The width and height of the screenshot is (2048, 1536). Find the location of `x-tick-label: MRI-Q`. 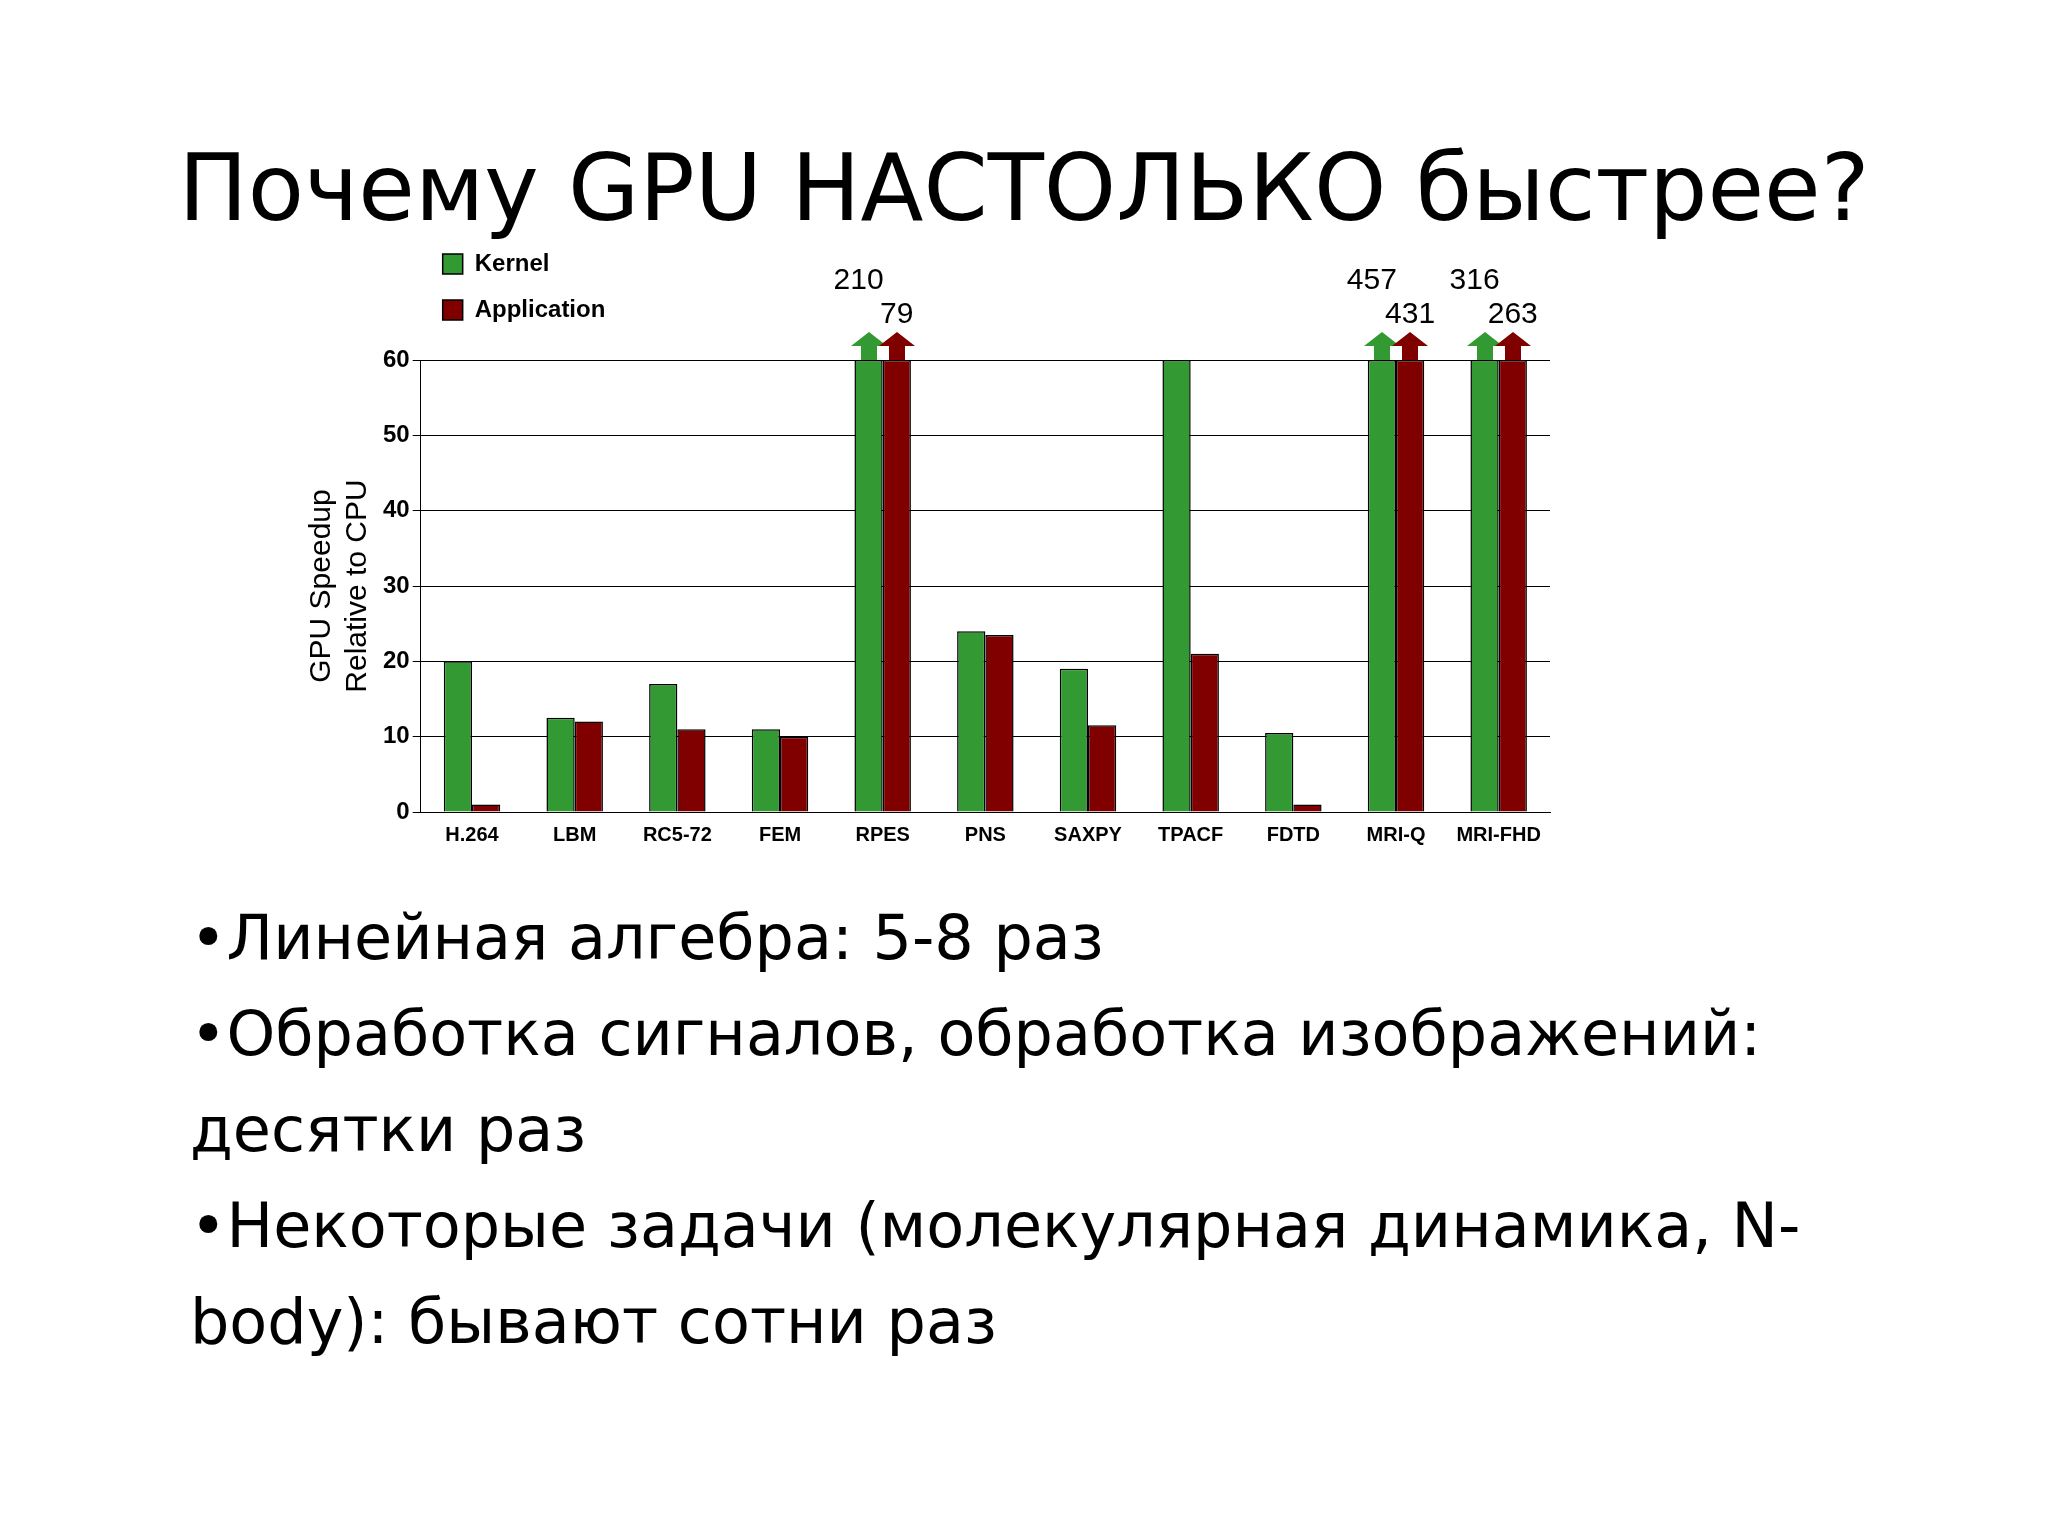

x-tick-label: MRI-Q is located at coordinates (1396, 833).